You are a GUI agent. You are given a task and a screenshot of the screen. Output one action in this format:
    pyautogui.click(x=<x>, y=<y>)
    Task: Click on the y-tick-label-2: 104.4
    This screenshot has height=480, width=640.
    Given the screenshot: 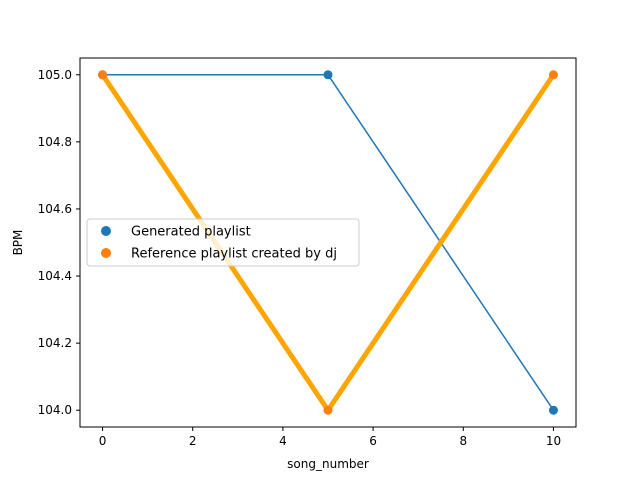 What is the action you would take?
    pyautogui.click(x=55, y=276)
    